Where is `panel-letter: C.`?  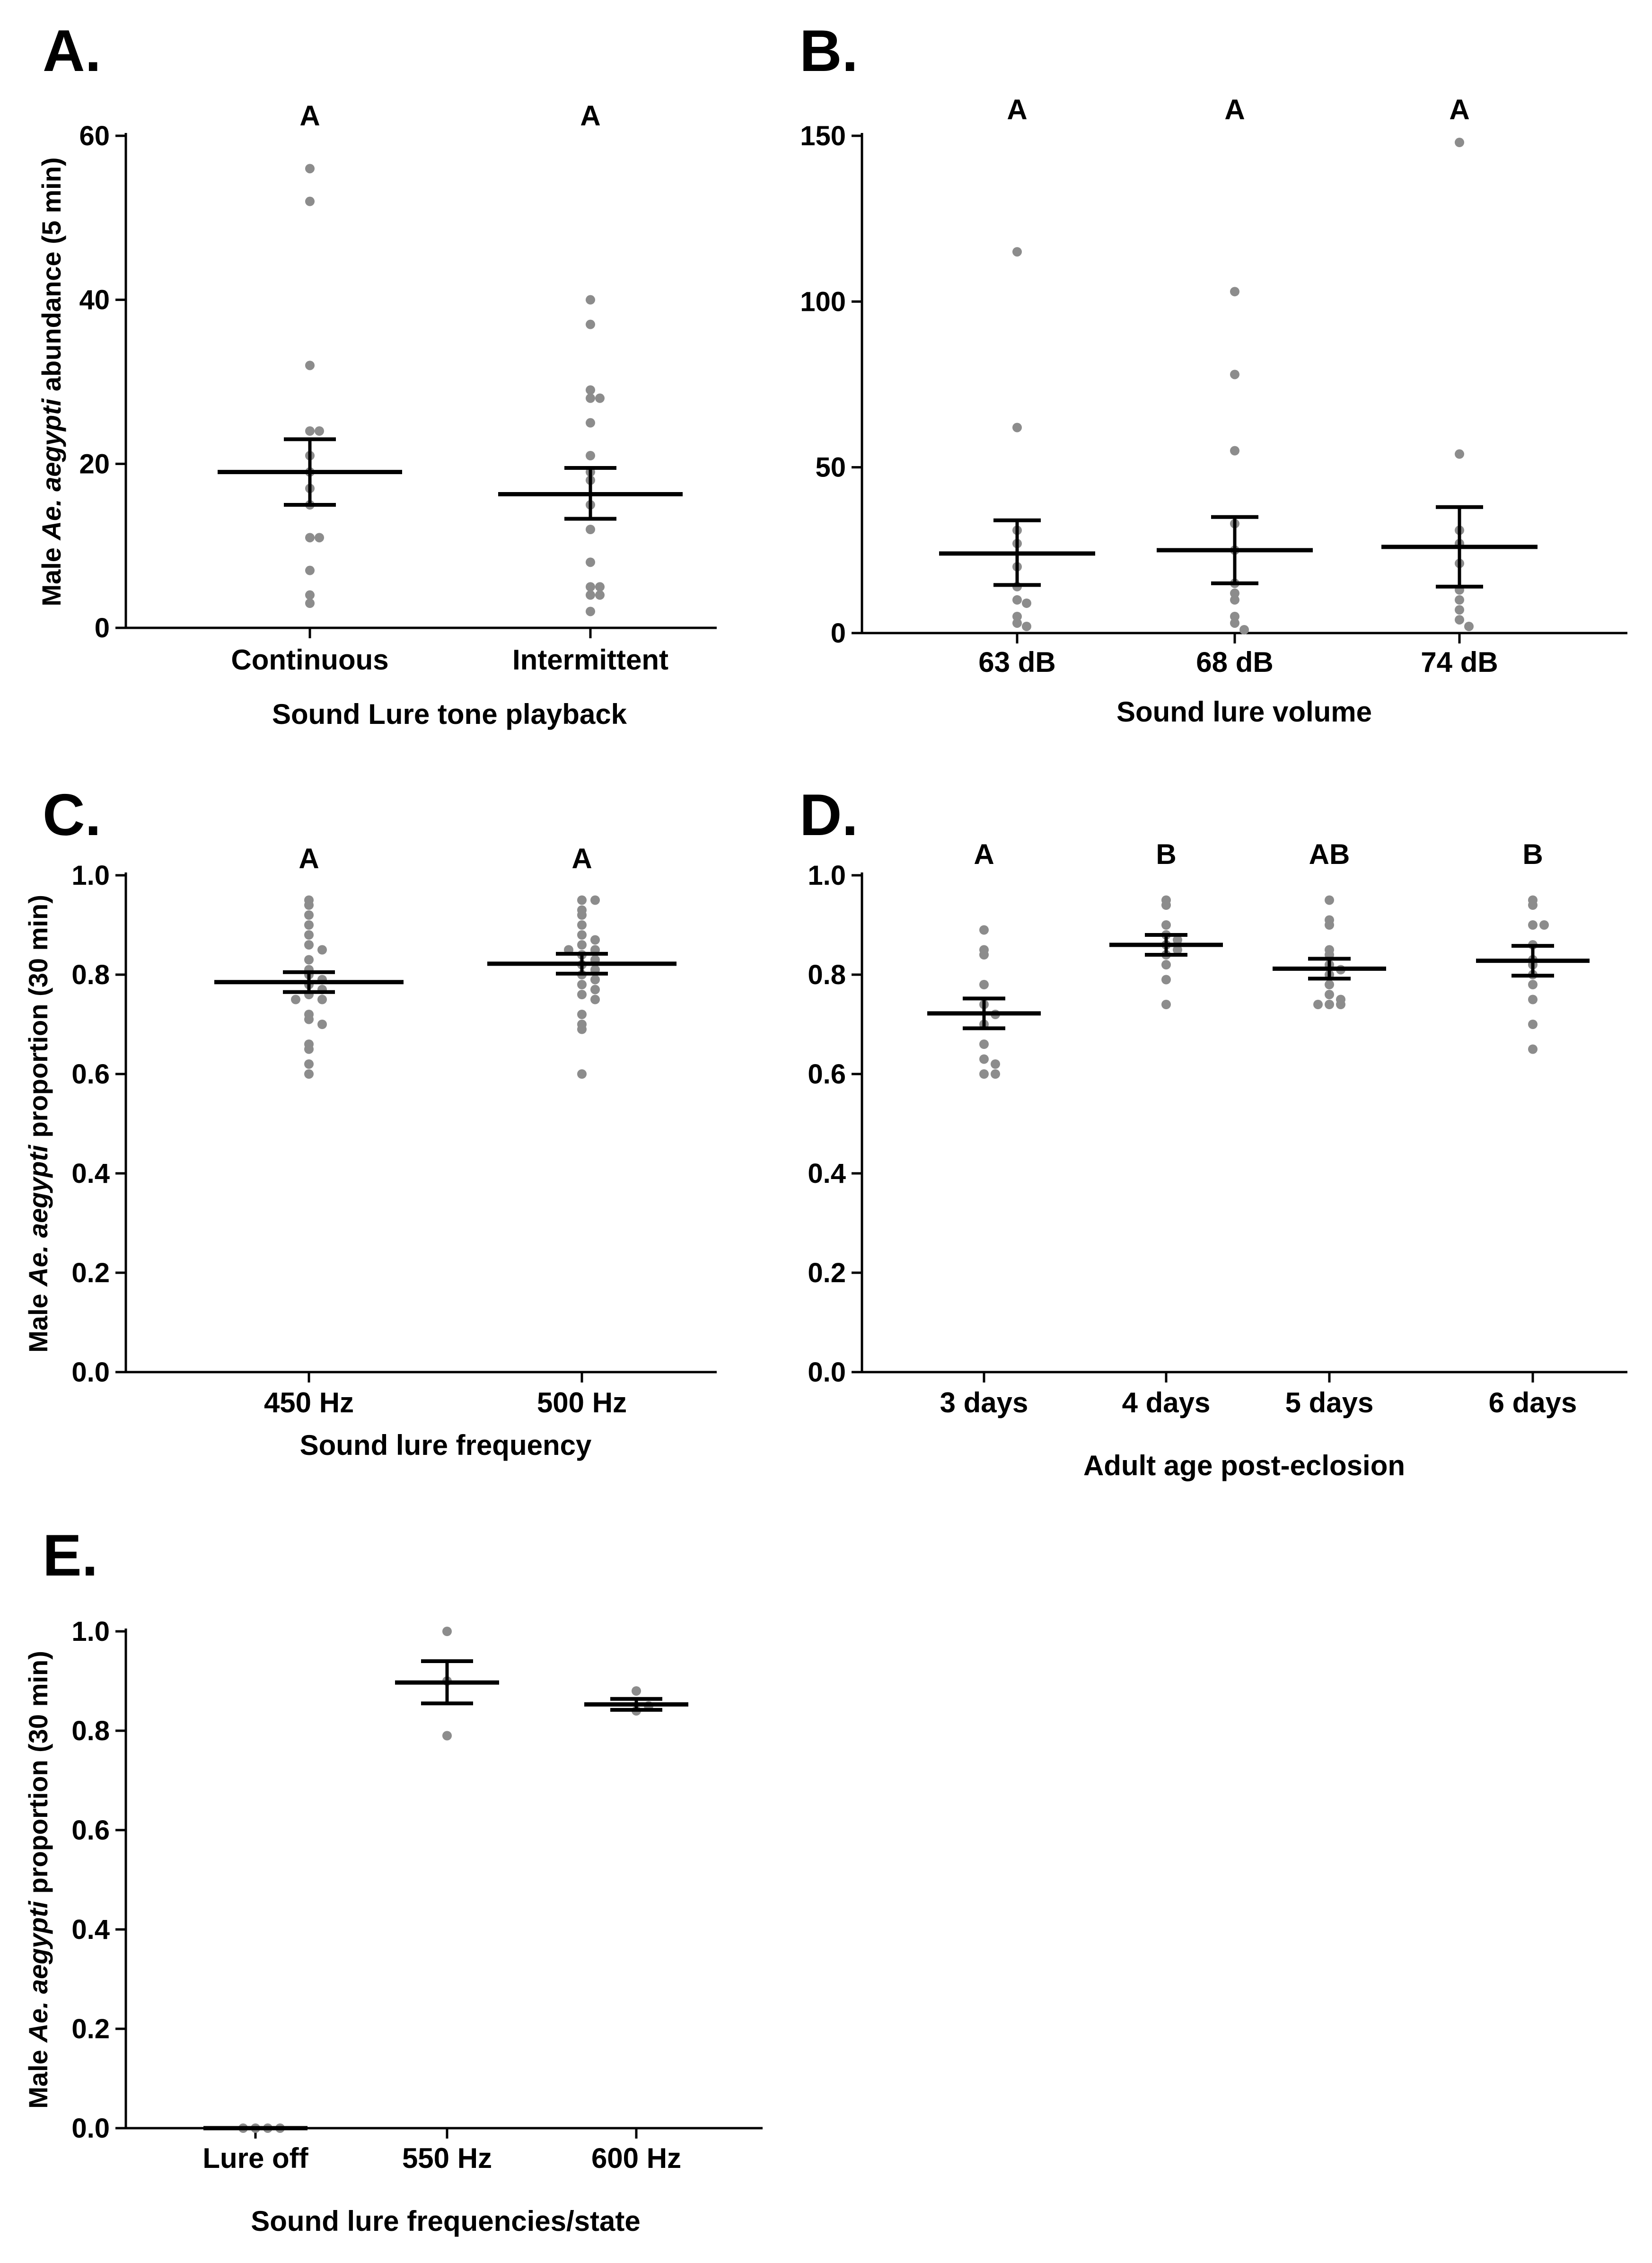 panel-letter: C. is located at coordinates (72, 815).